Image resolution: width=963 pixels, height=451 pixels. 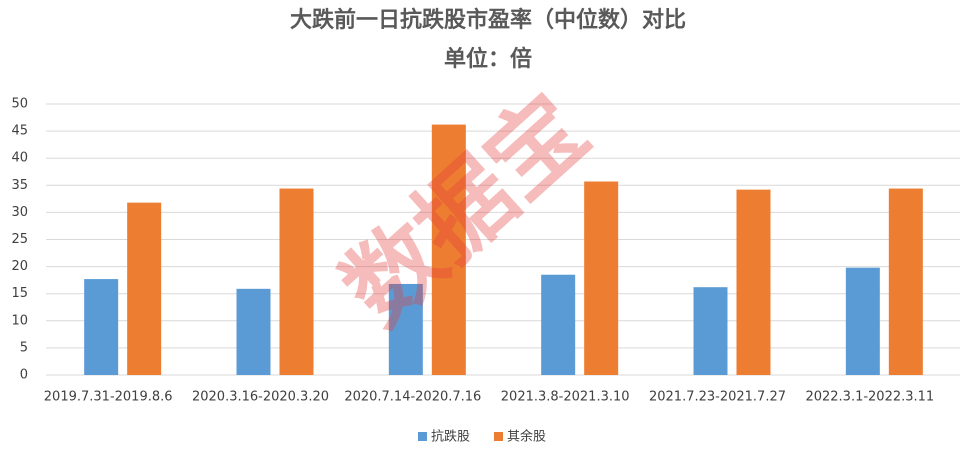 What do you see at coordinates (19, 293) in the screenshot?
I see `y-tick-label: 15` at bounding box center [19, 293].